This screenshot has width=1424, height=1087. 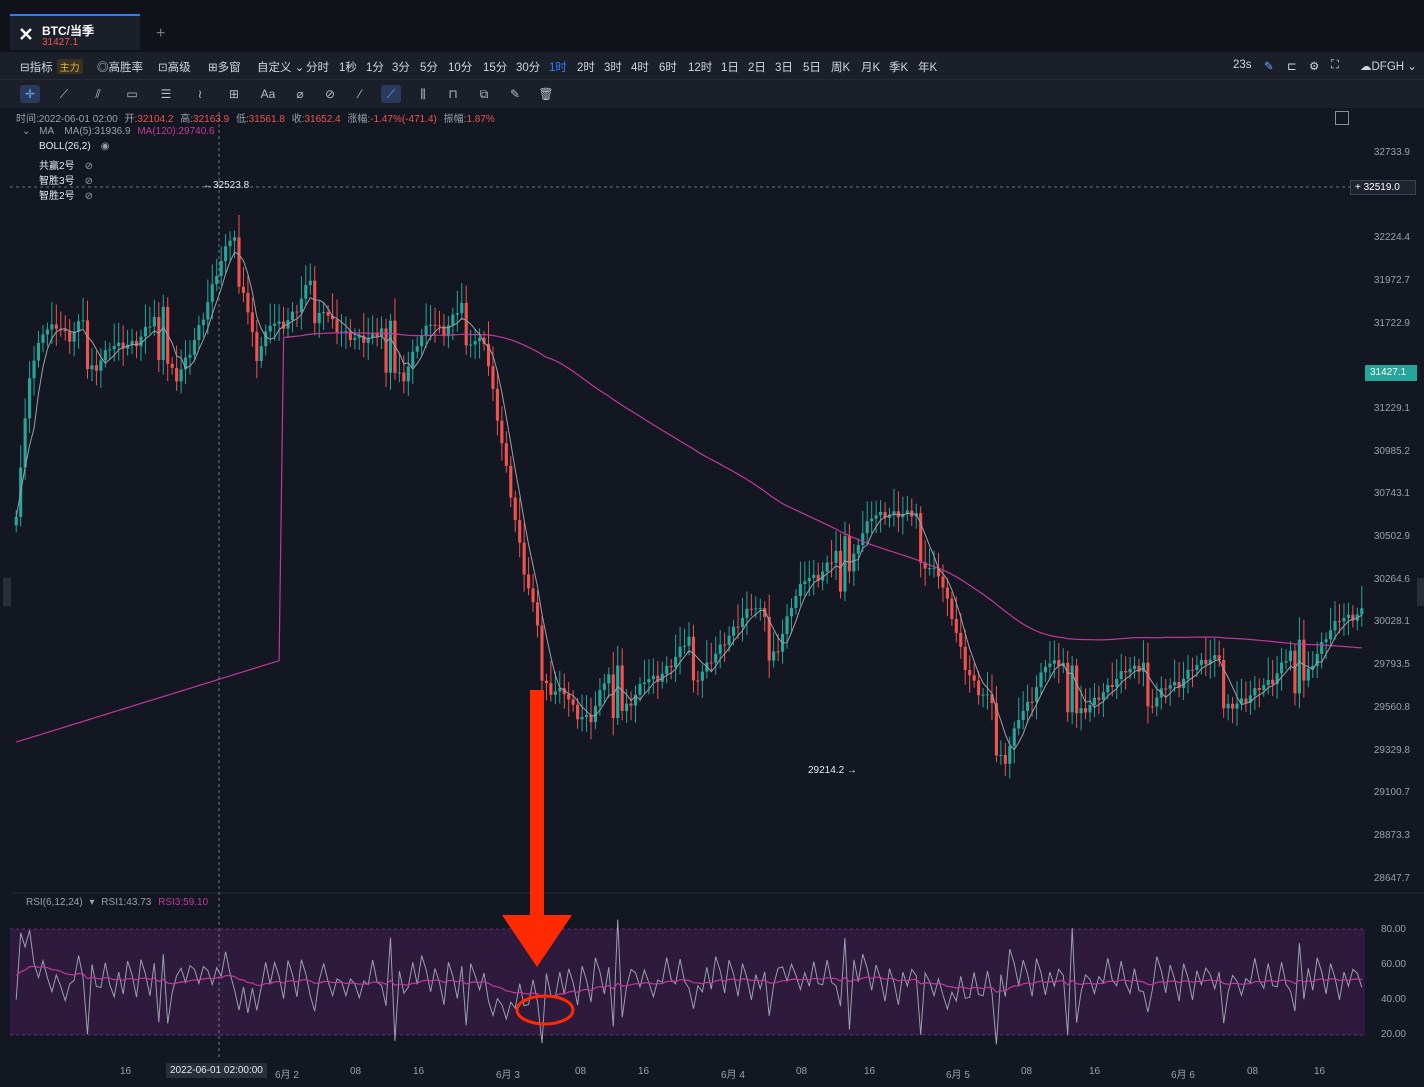 I want to click on custom-interval-dropdown: 自定义 ⌄, so click(x=281, y=68).